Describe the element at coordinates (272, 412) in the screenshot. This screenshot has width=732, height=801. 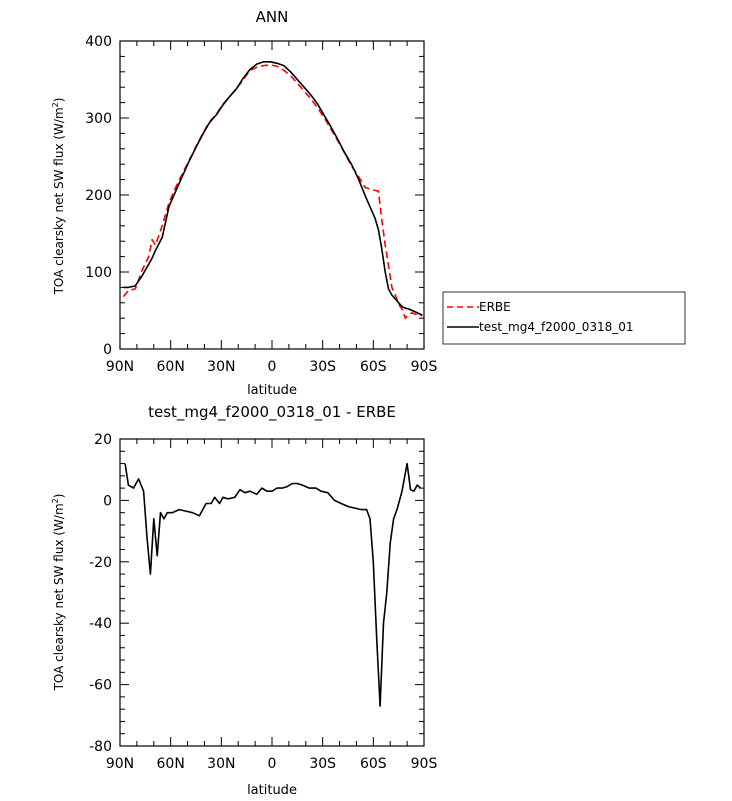
I see `bottom-panel-title: test_mg4_f2000_0318_01 - ERBE` at that location.